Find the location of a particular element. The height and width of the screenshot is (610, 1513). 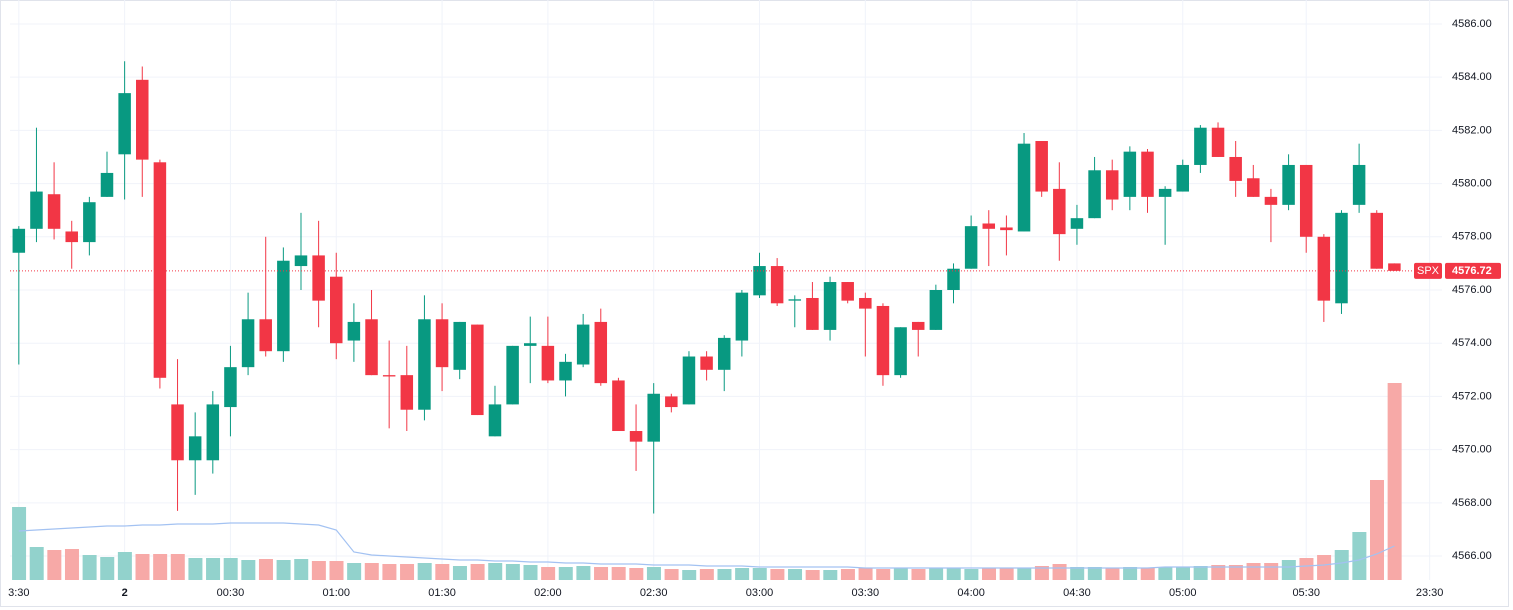

symbol-label: SPX is located at coordinates (1428, 271).